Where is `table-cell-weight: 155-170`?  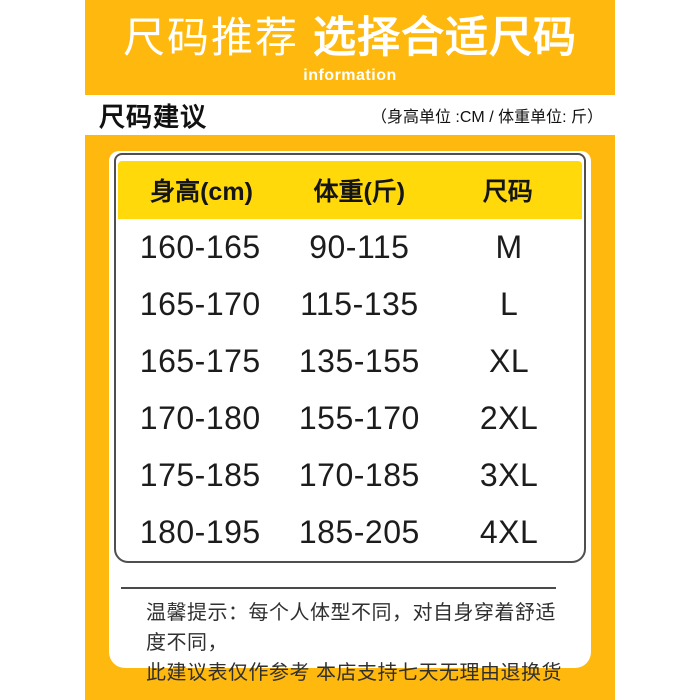 table-cell-weight: 155-170 is located at coordinates (359, 418).